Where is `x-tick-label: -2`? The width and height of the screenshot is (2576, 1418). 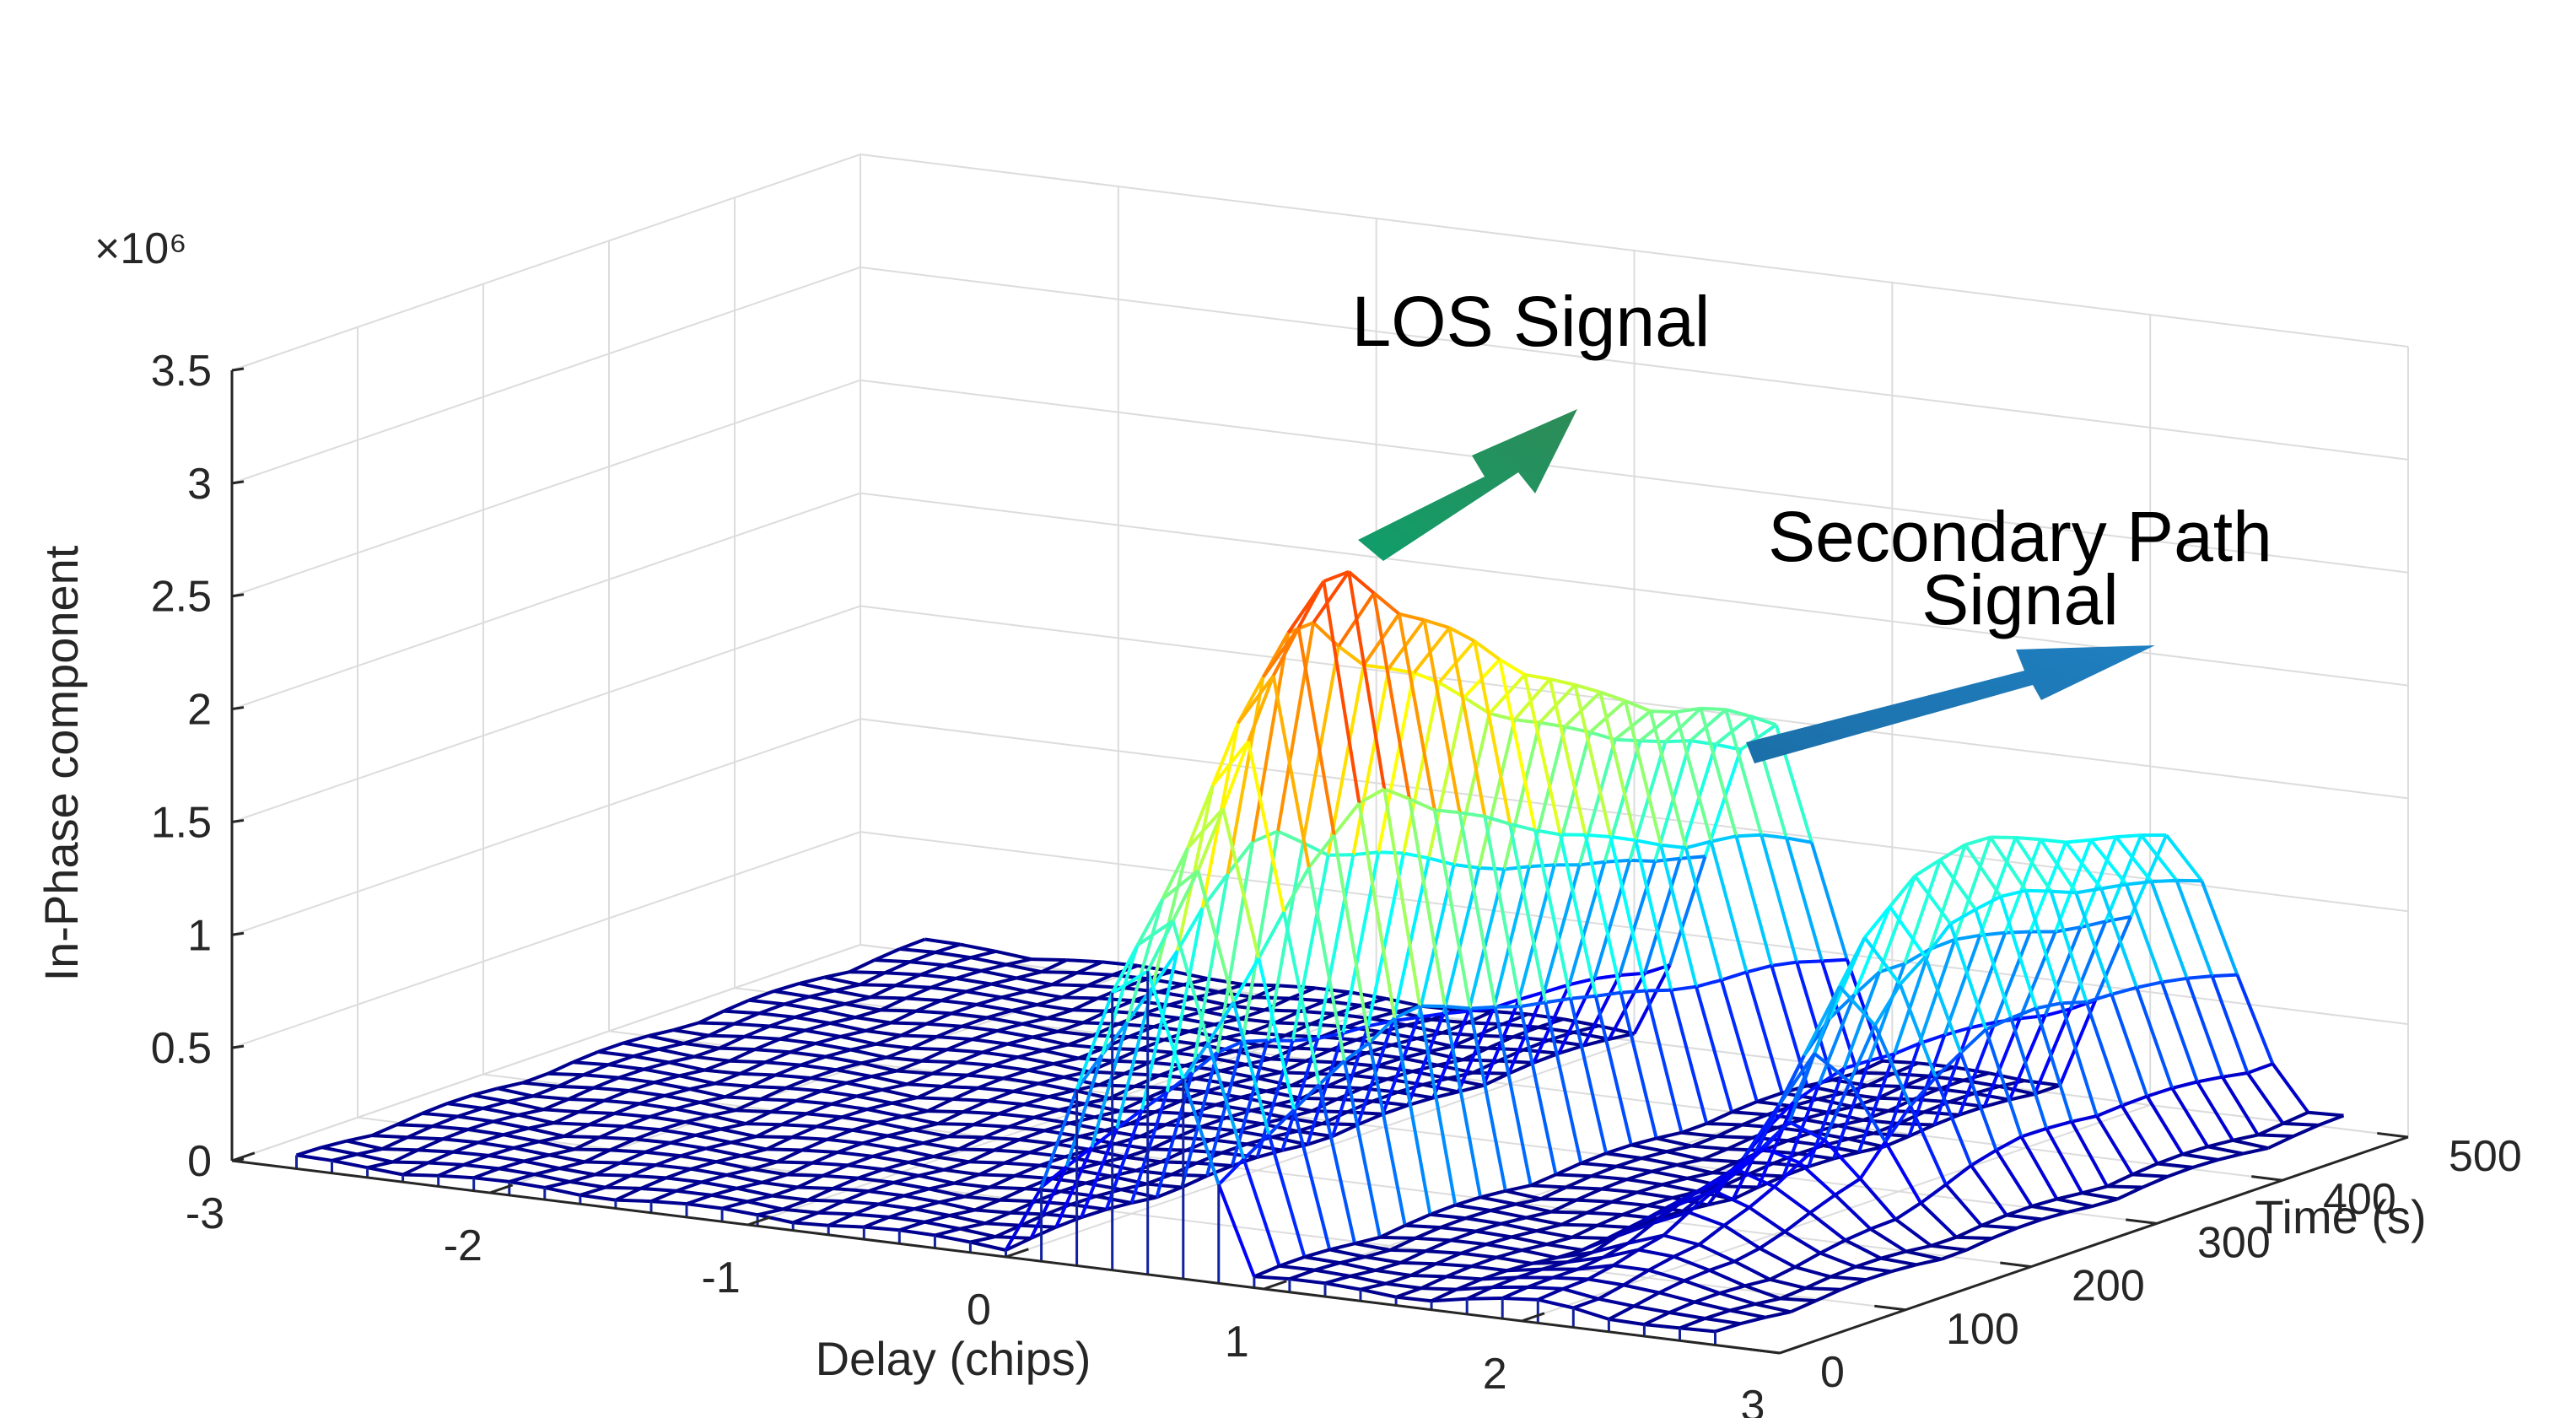 x-tick-label: -2 is located at coordinates (463, 1246).